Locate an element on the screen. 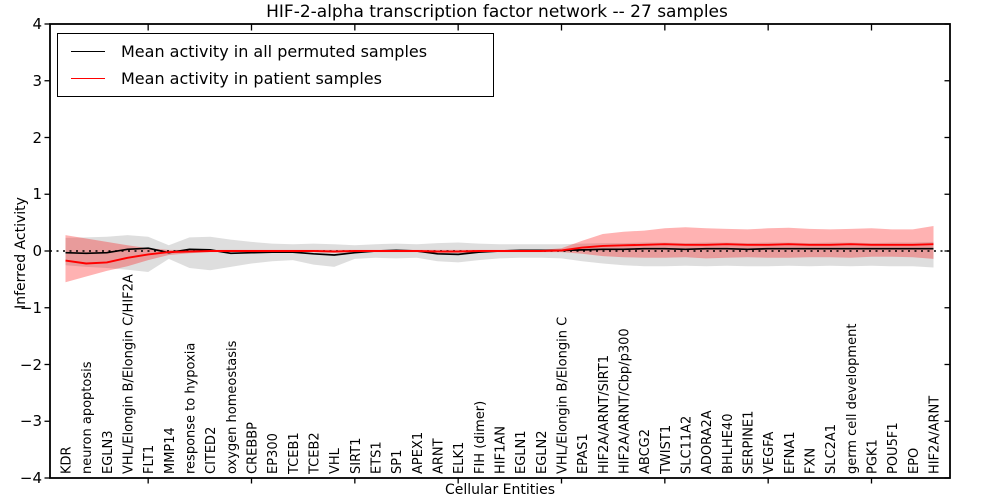  x-category-label: SLC11A2 is located at coordinates (687, 445).